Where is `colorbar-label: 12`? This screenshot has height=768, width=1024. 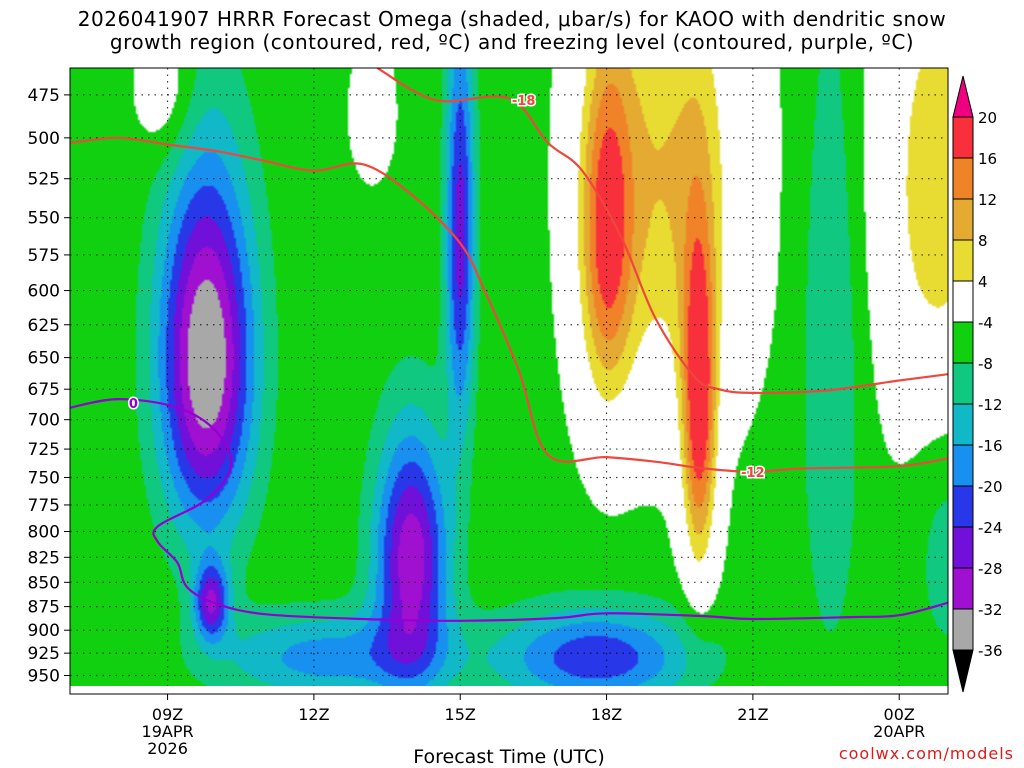 colorbar-label: 12 is located at coordinates (987, 200).